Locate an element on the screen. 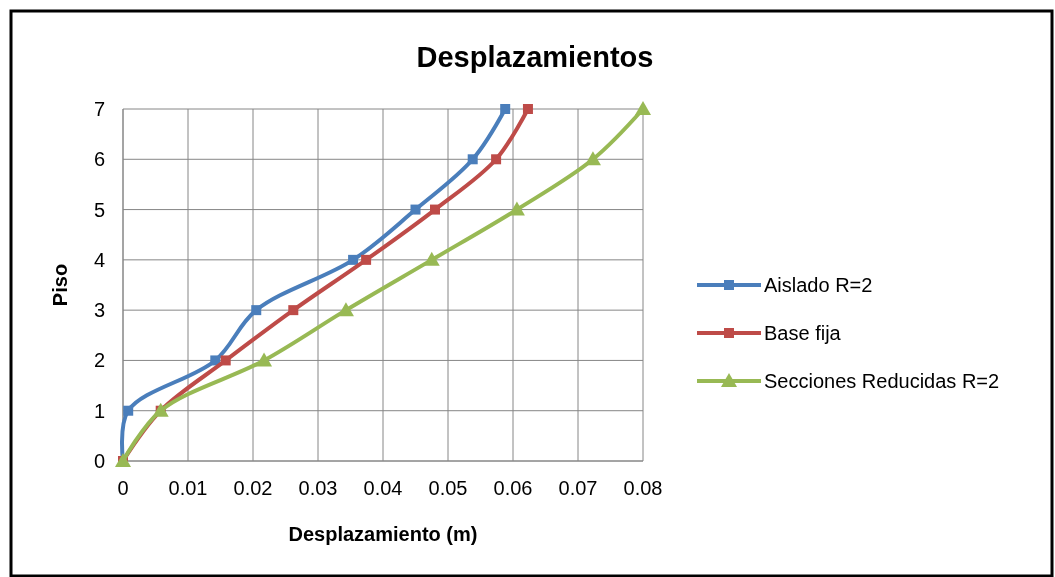 The width and height of the screenshot is (1055, 577). x-tick-label: 0.07 is located at coordinates (578, 488).